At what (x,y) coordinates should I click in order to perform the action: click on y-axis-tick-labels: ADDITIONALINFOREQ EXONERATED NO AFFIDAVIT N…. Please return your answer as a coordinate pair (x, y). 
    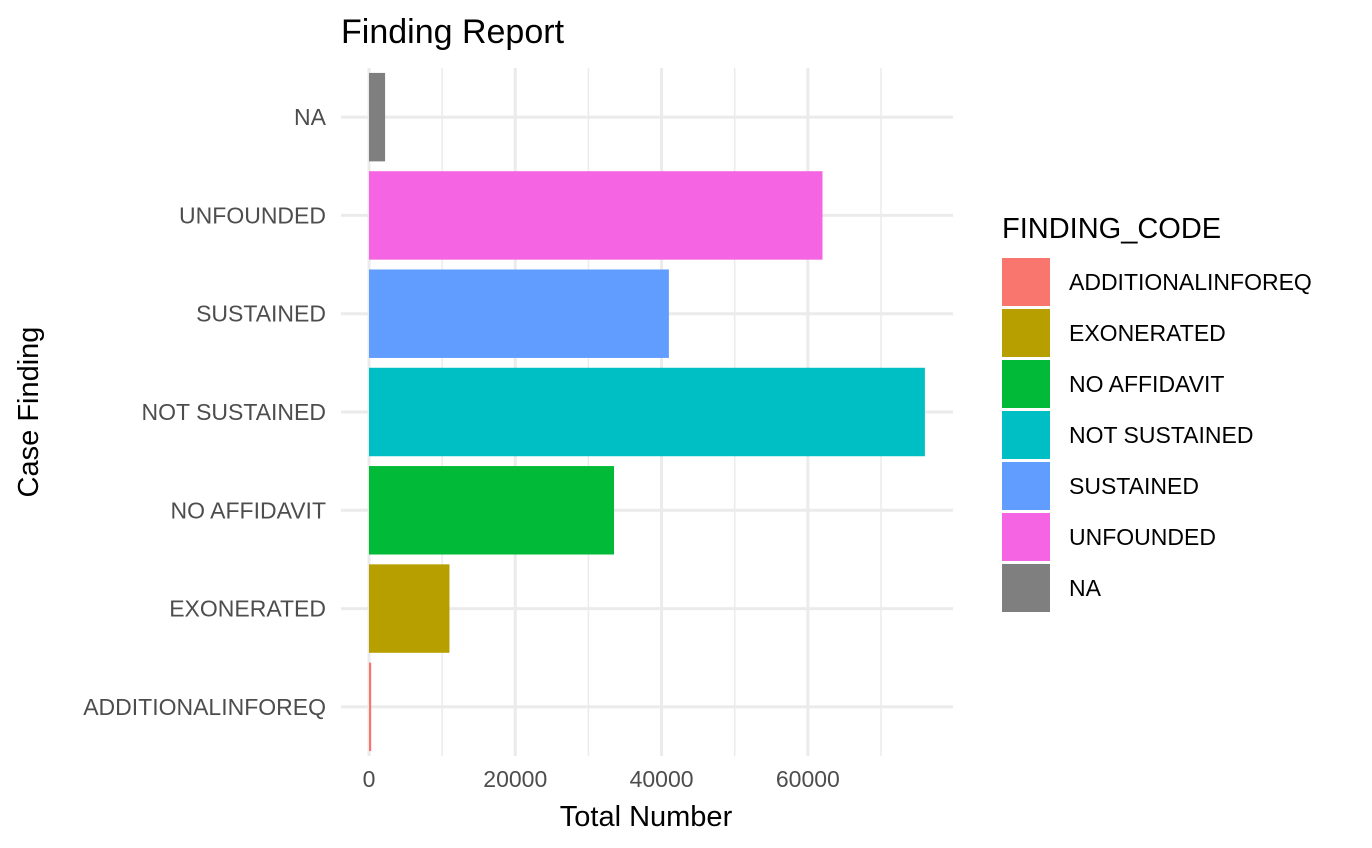
    Looking at the image, I should click on (204, 412).